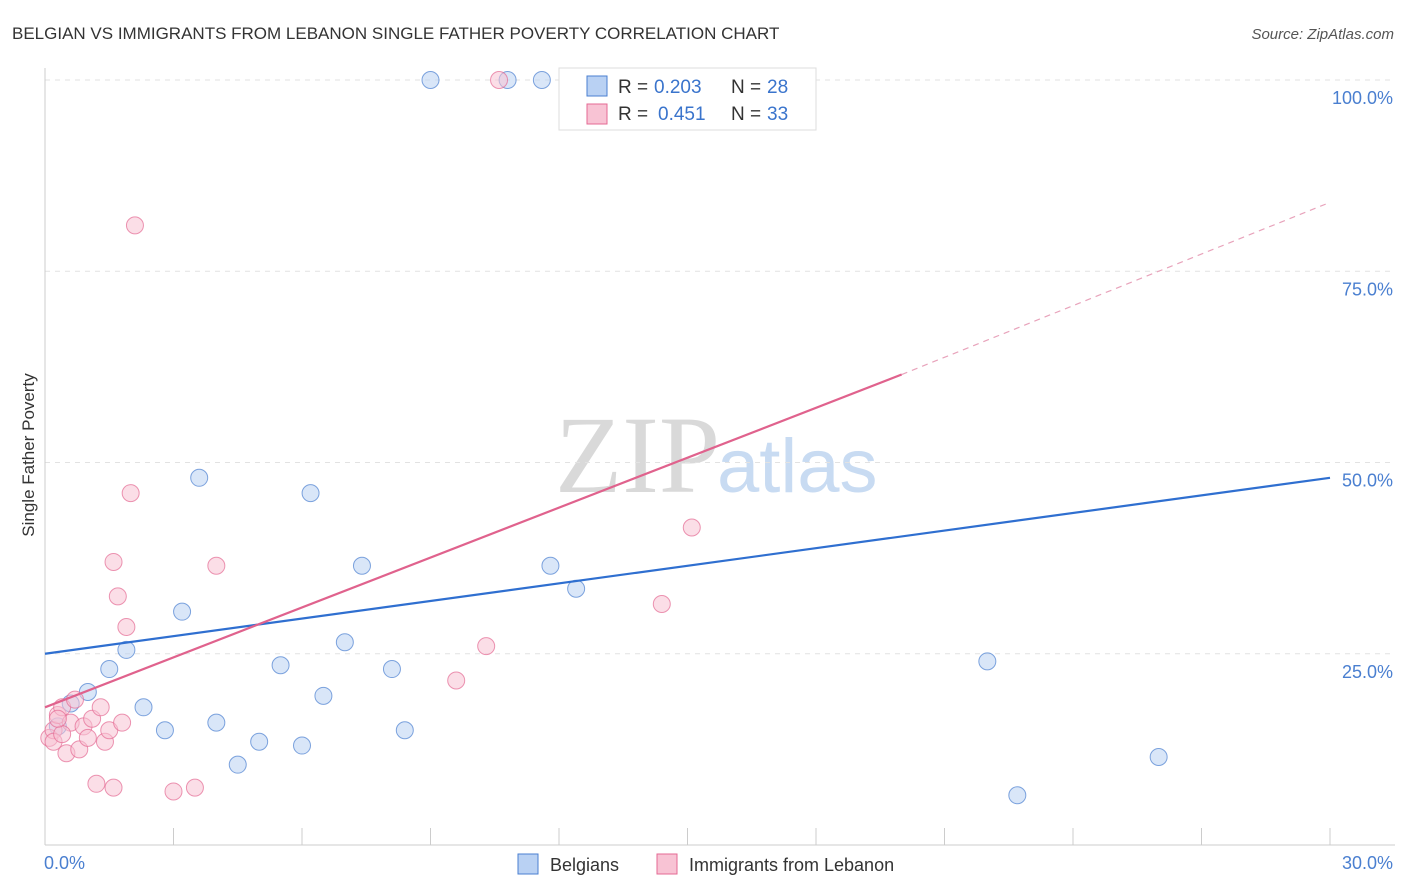 Image resolution: width=1406 pixels, height=892 pixels. I want to click on legend-swatch-lebanon, so click(597, 114).